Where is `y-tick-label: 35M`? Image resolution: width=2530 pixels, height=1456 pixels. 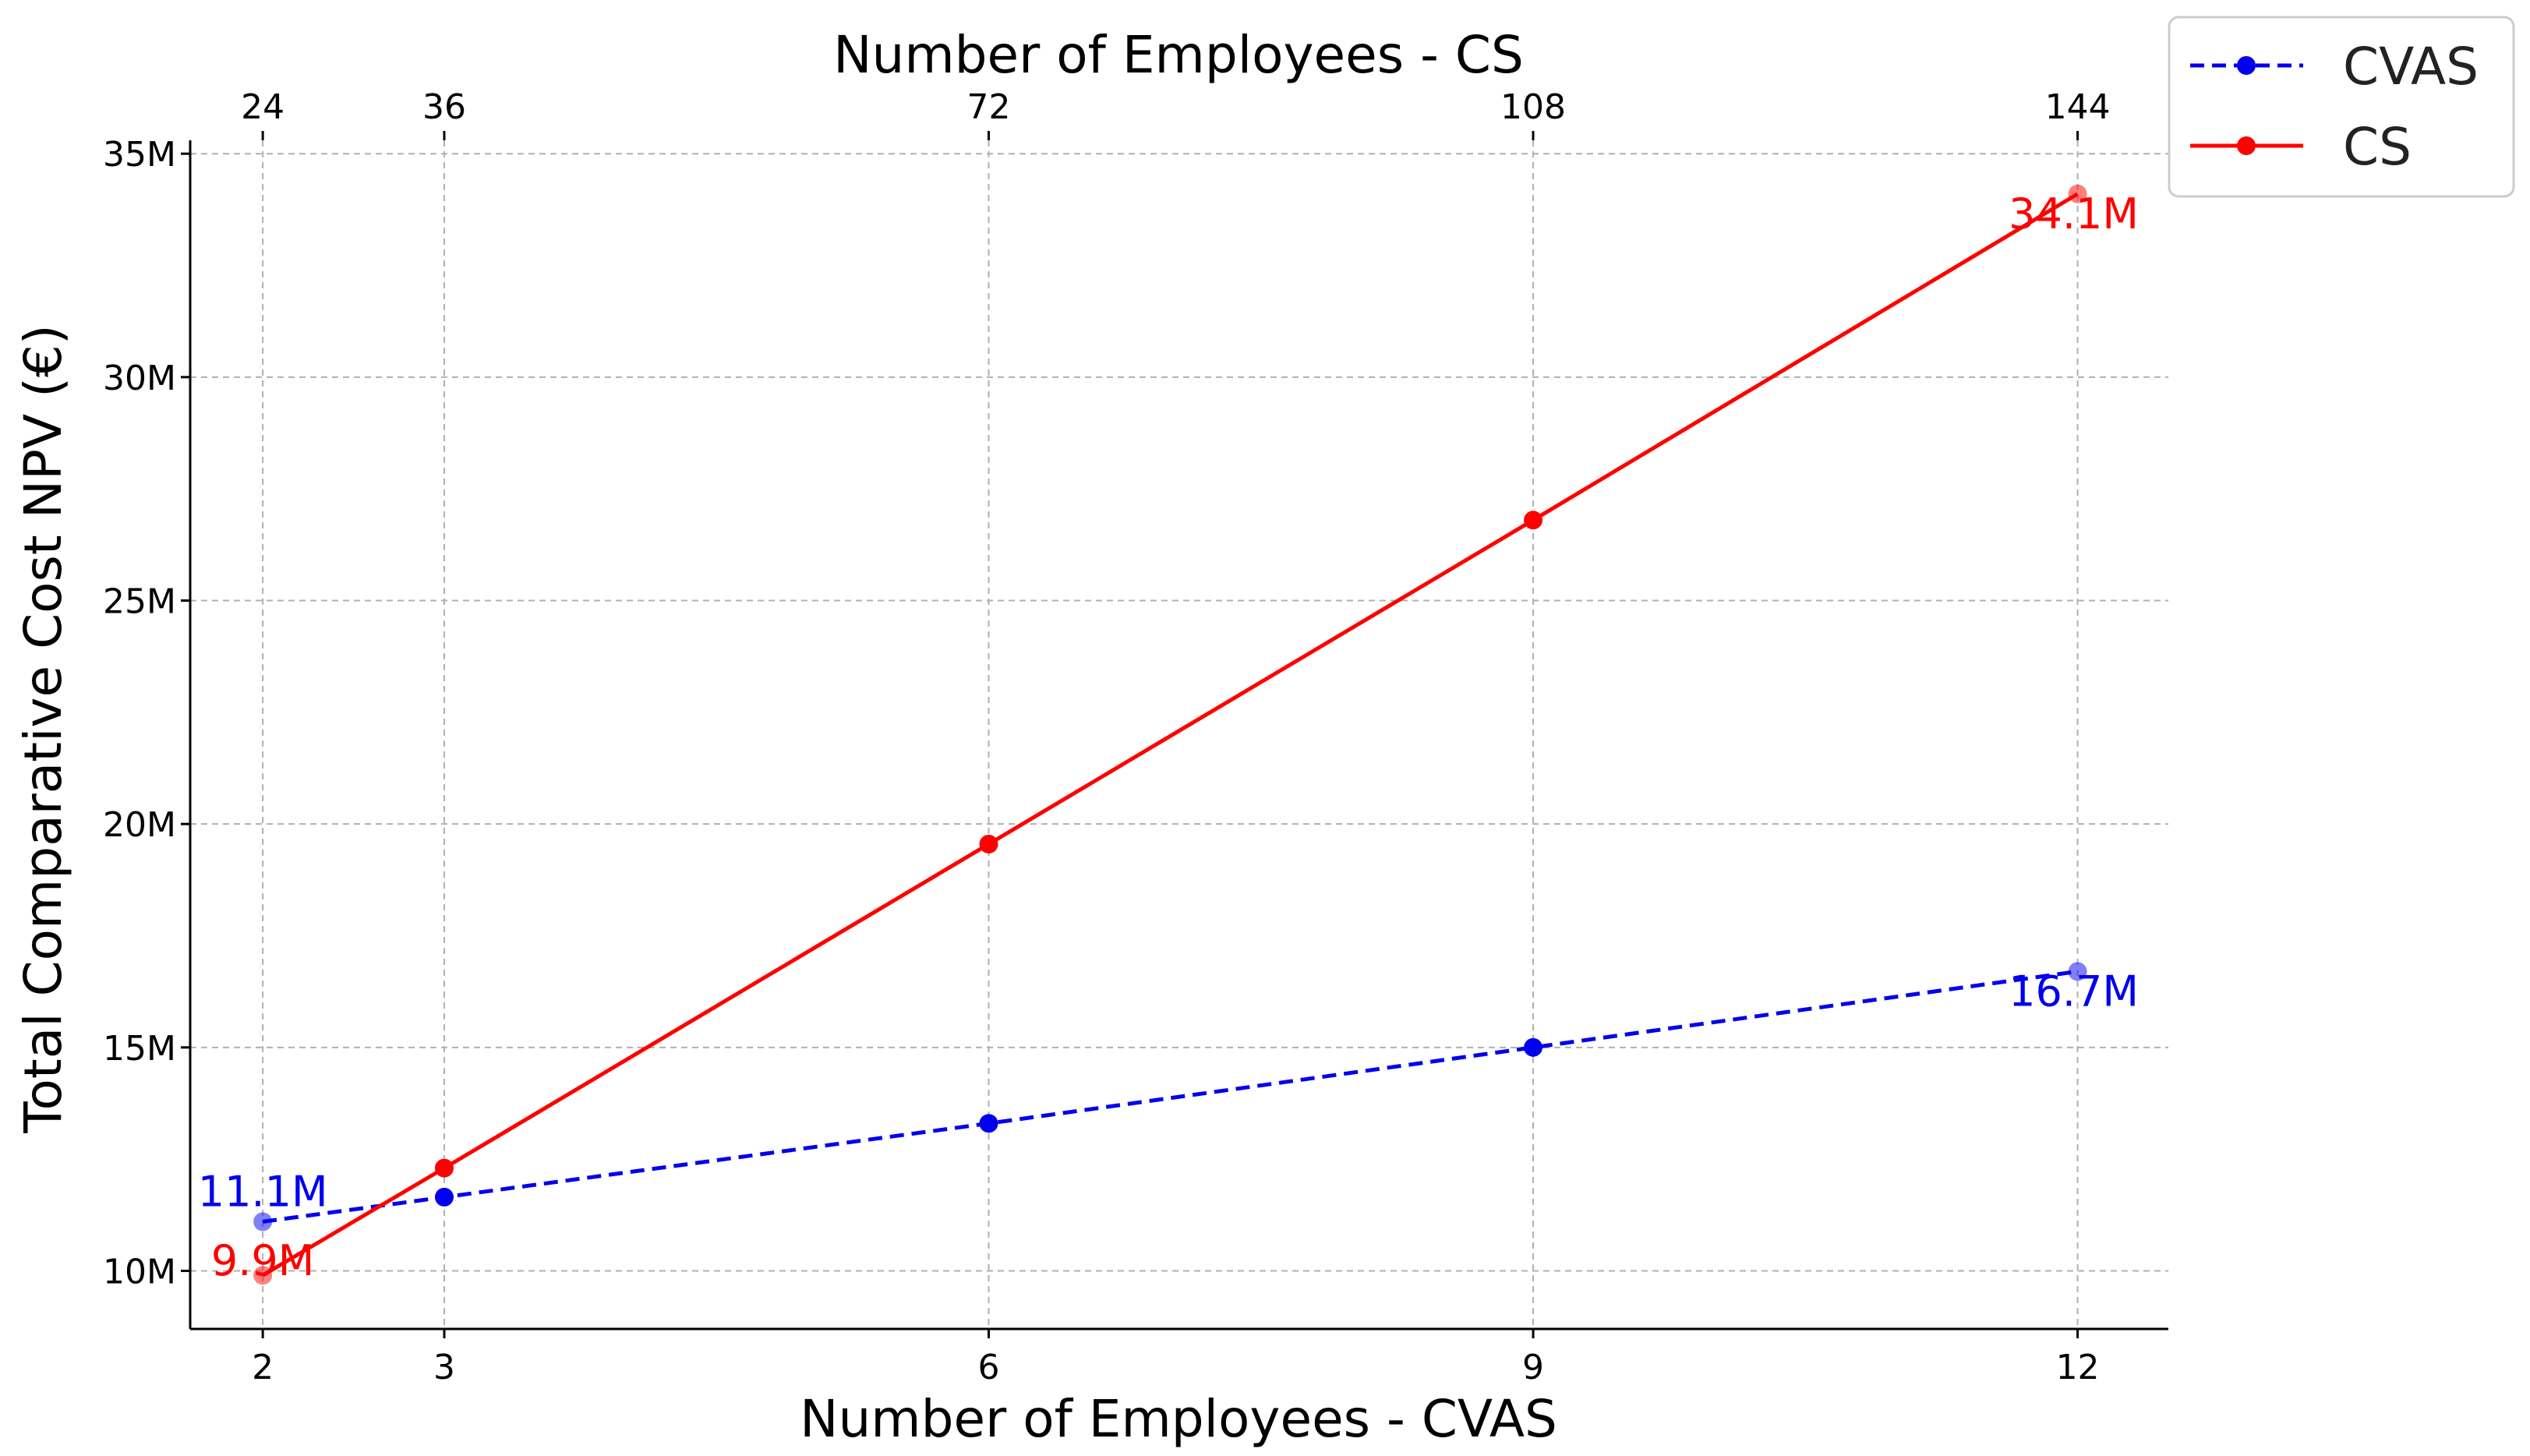 y-tick-label: 35M is located at coordinates (139, 155).